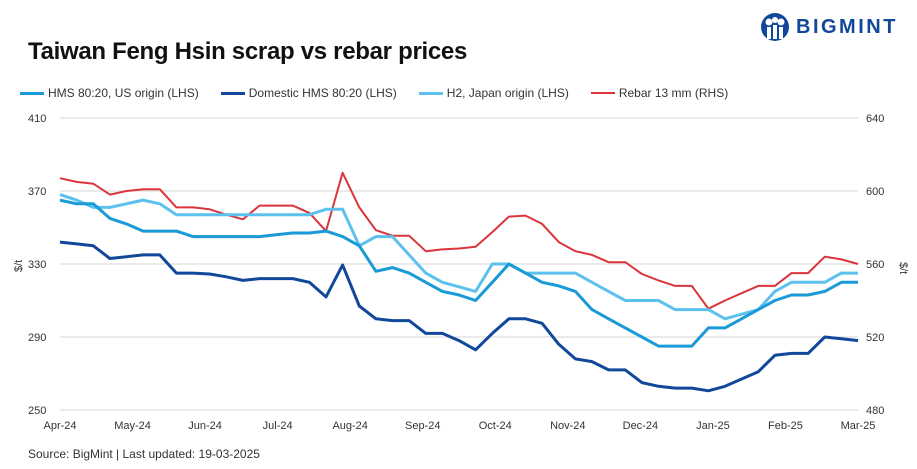 The width and height of the screenshot is (917, 469). Describe the element at coordinates (37, 119) in the screenshot. I see `y-tick-label: 410` at that location.